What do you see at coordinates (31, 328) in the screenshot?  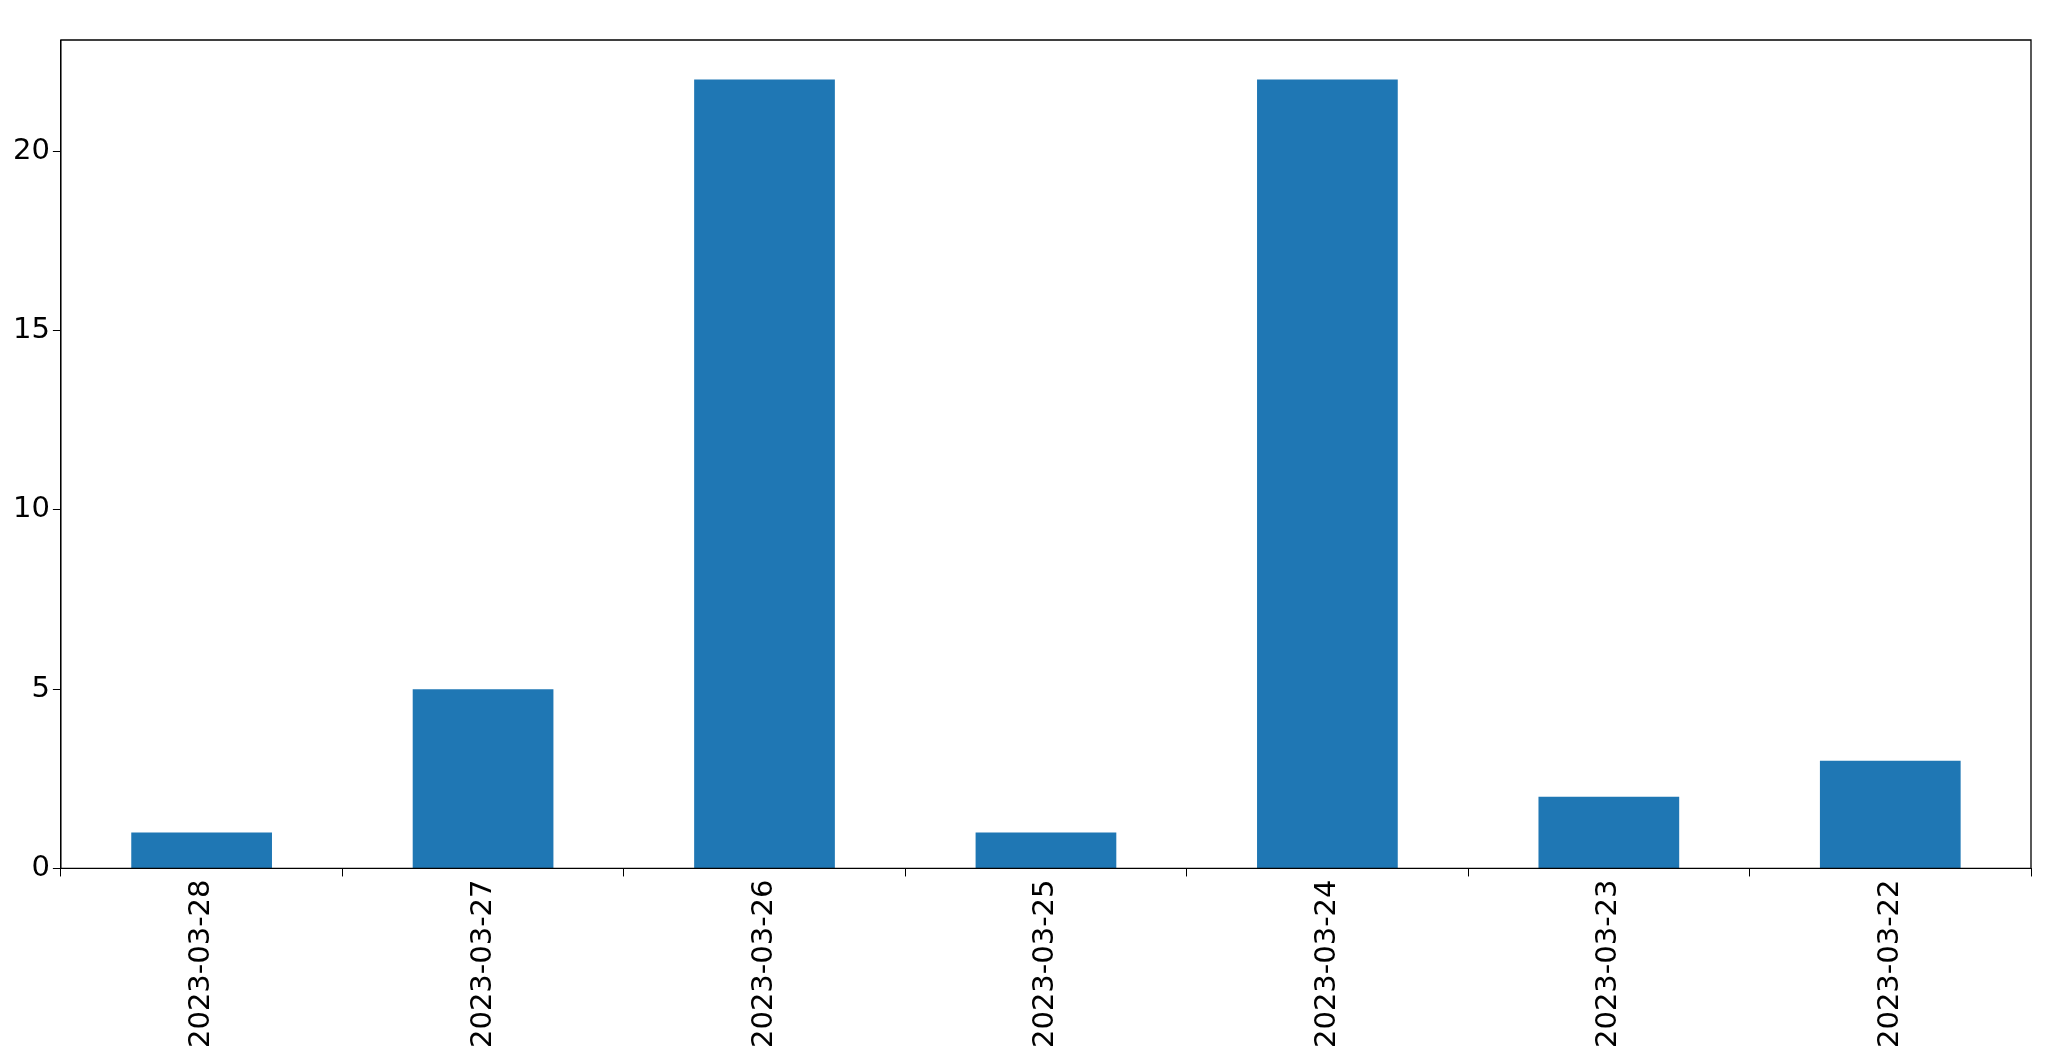 I see `y-tick-label: 15` at bounding box center [31, 328].